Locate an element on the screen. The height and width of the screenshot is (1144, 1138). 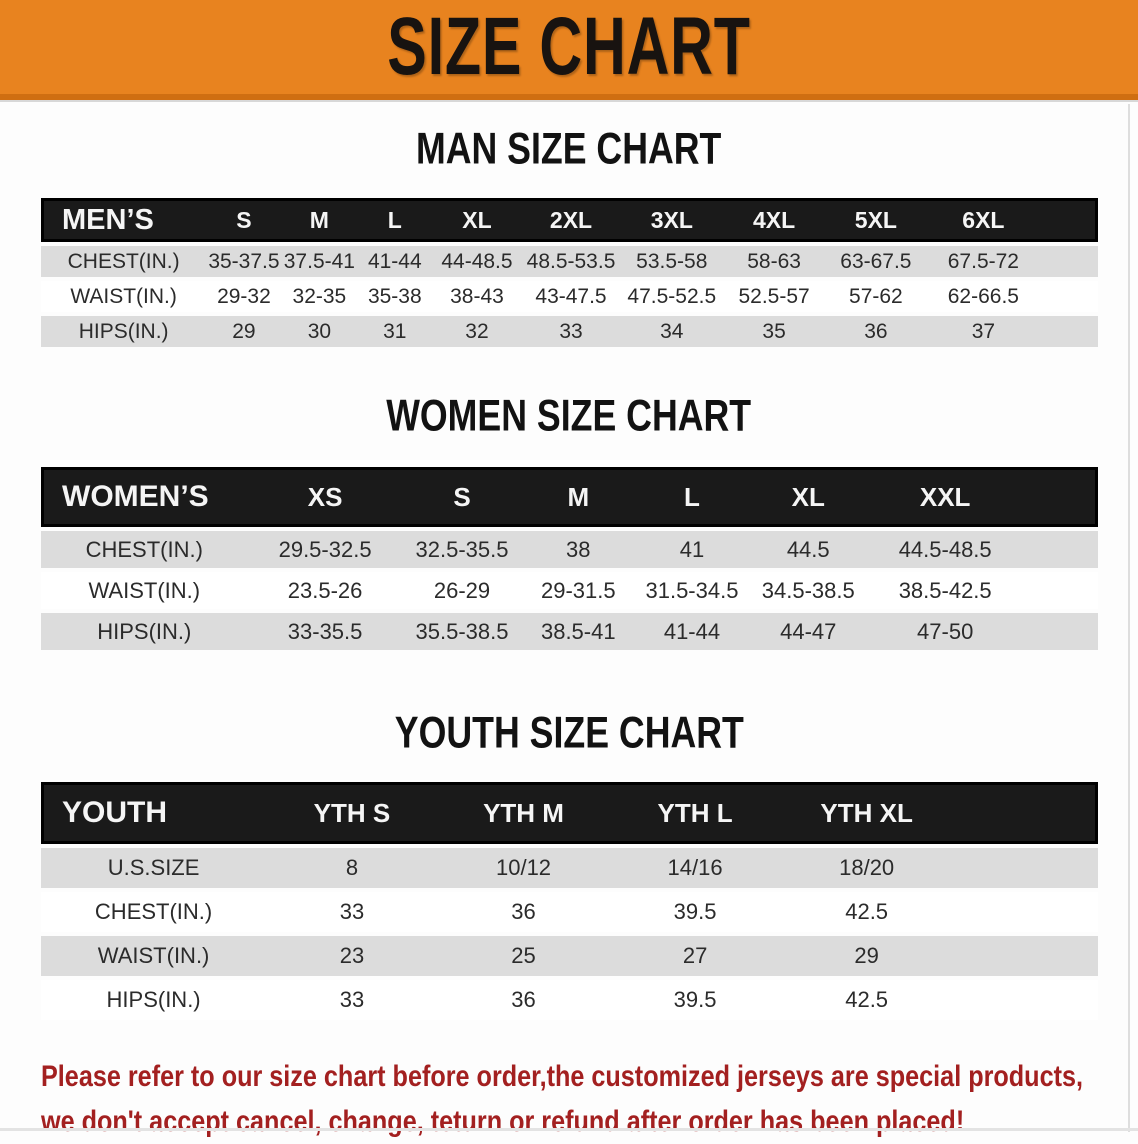
cell: 35.5-38.5 is located at coordinates (462, 631).